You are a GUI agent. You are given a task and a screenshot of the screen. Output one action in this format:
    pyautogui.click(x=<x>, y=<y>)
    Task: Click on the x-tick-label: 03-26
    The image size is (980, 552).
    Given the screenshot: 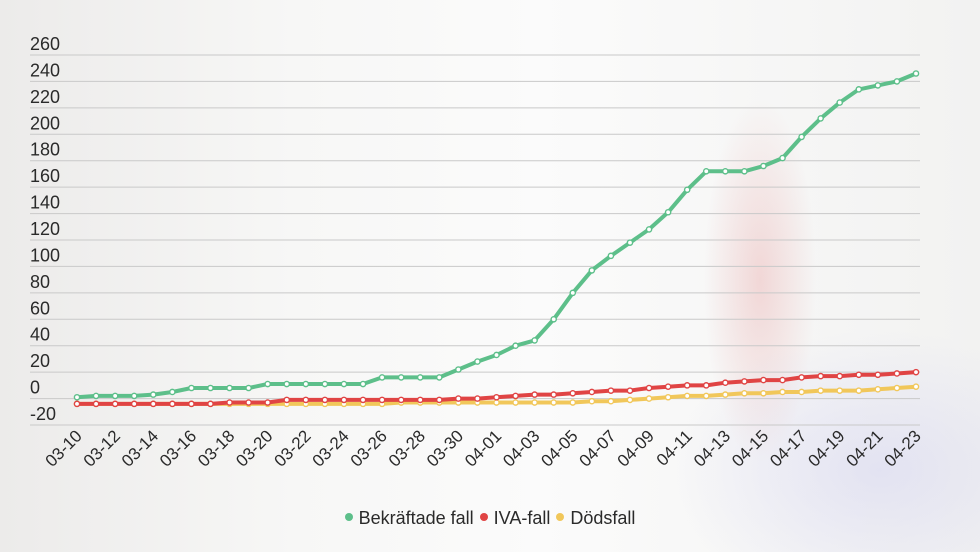 What is the action you would take?
    pyautogui.click(x=369, y=448)
    